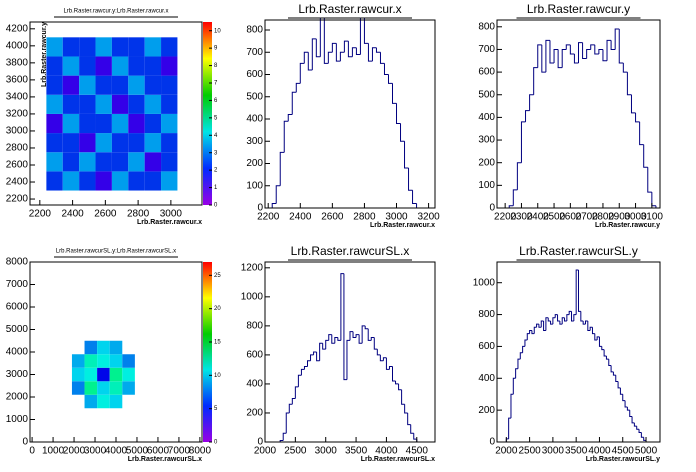 The image size is (696, 472). I want to click on x-tick-label: 3100, so click(652, 217).